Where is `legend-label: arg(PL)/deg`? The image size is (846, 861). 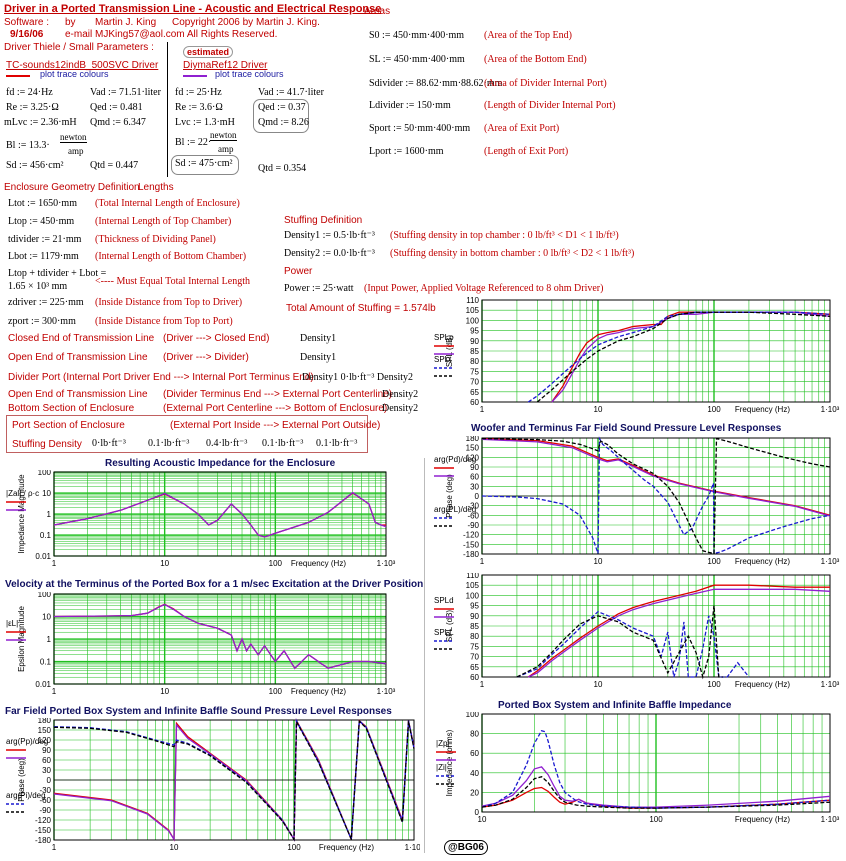
legend-label: arg(PL)/deg is located at coordinates (455, 509).